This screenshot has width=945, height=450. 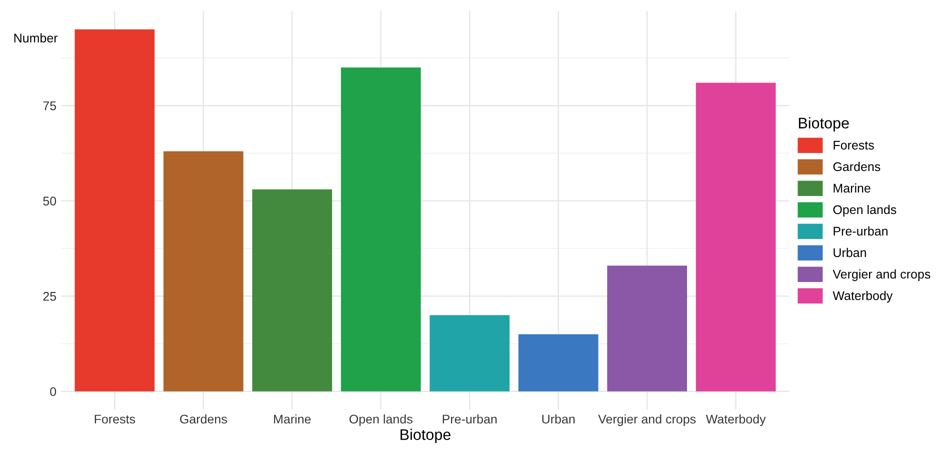 What do you see at coordinates (823, 124) in the screenshot?
I see `legend-title: Biotope` at bounding box center [823, 124].